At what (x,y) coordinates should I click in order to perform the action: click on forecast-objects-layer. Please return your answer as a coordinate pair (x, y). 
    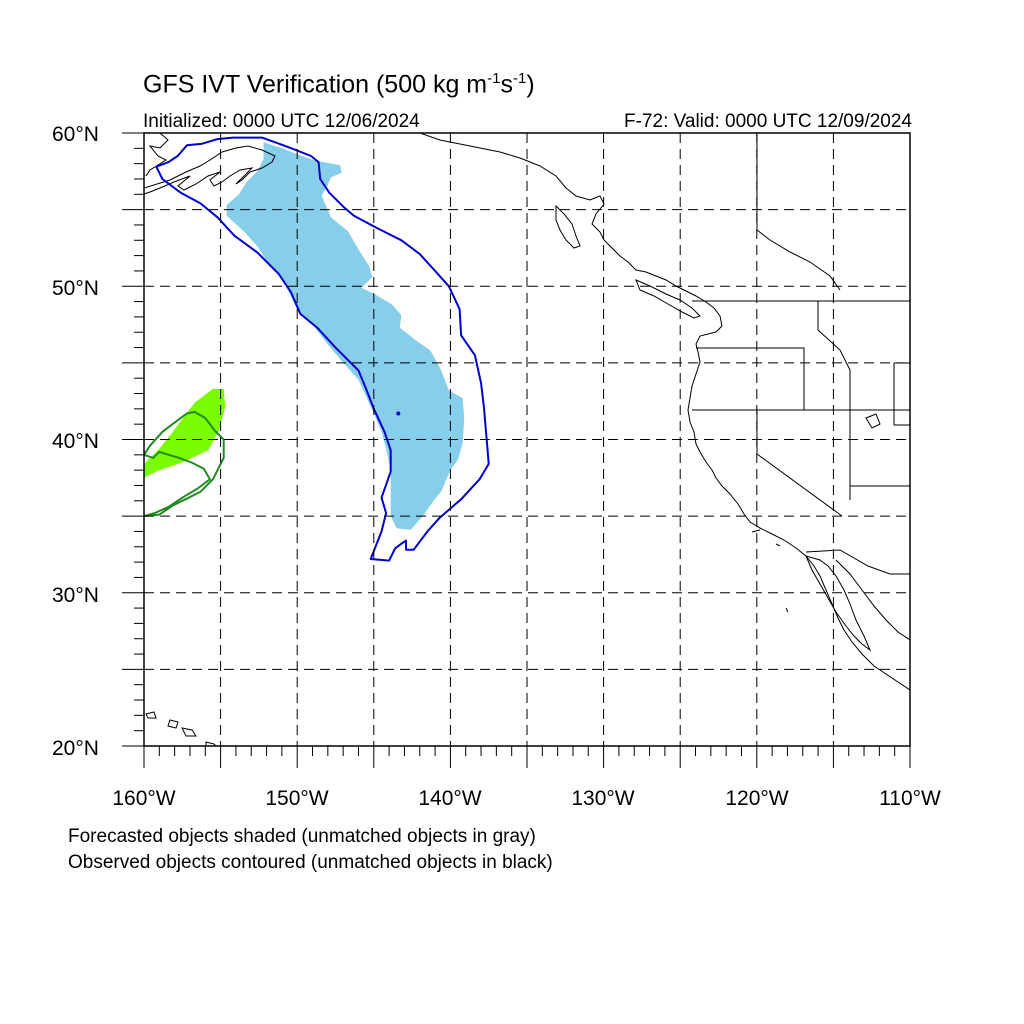
    Looking at the image, I should click on (304, 336).